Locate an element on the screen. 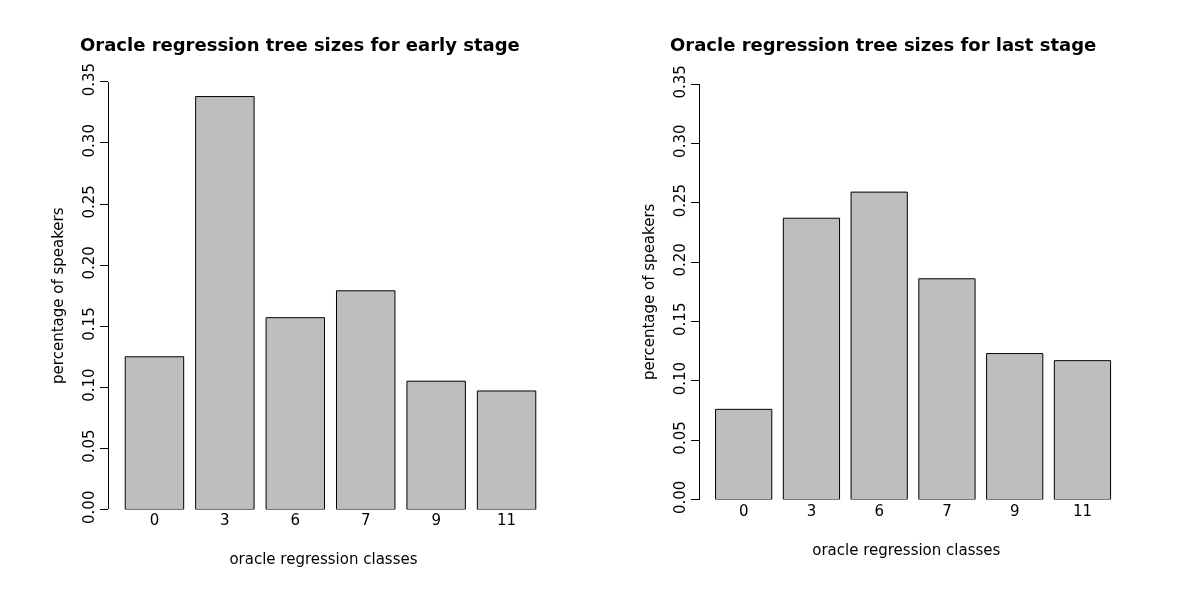 This screenshot has width=1181, height=604. chart-title: Oracle regression tree sizes for early stage is located at coordinates (300, 44).